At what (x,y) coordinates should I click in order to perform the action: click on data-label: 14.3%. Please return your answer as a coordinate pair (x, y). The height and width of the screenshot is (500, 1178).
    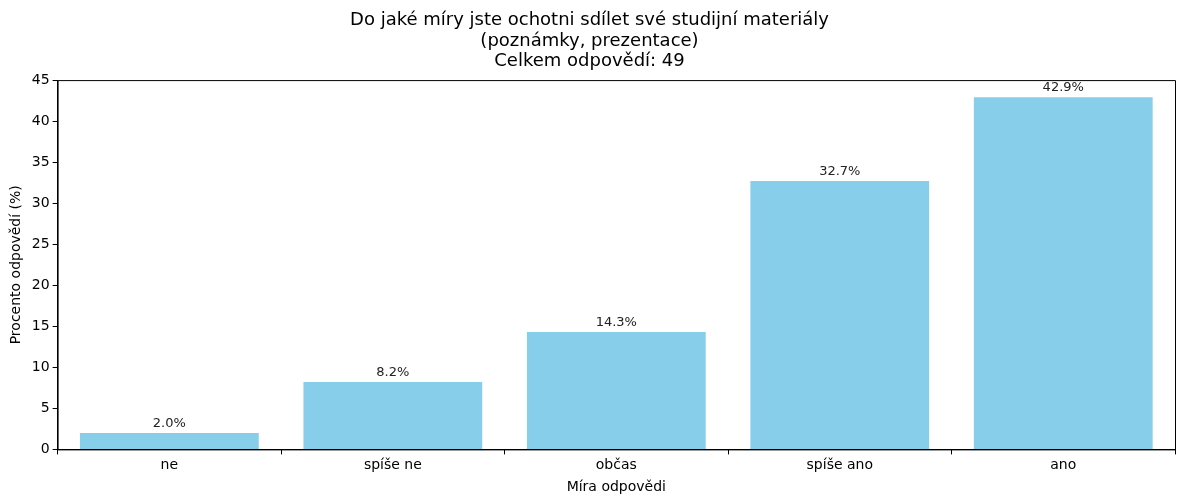
    Looking at the image, I should click on (616, 321).